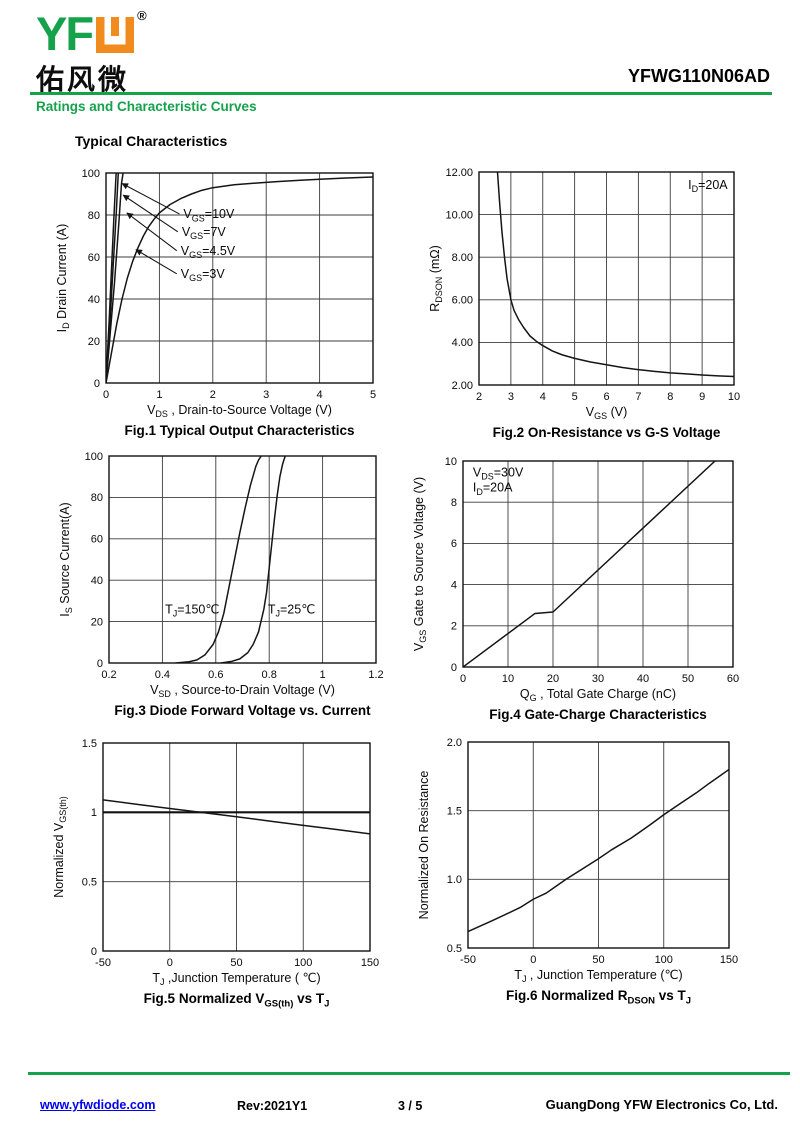 The width and height of the screenshot is (800, 1130). Describe the element at coordinates (98, 1105) in the screenshot. I see `website-link: www.yfwdiode.com` at that location.